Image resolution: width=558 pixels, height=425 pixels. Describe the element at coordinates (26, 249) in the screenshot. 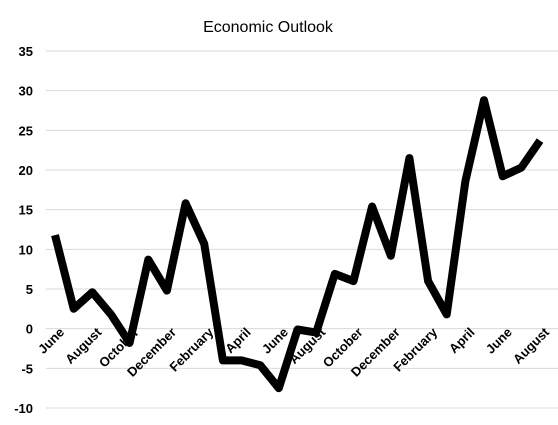

I see `y-tick-label: 10` at that location.